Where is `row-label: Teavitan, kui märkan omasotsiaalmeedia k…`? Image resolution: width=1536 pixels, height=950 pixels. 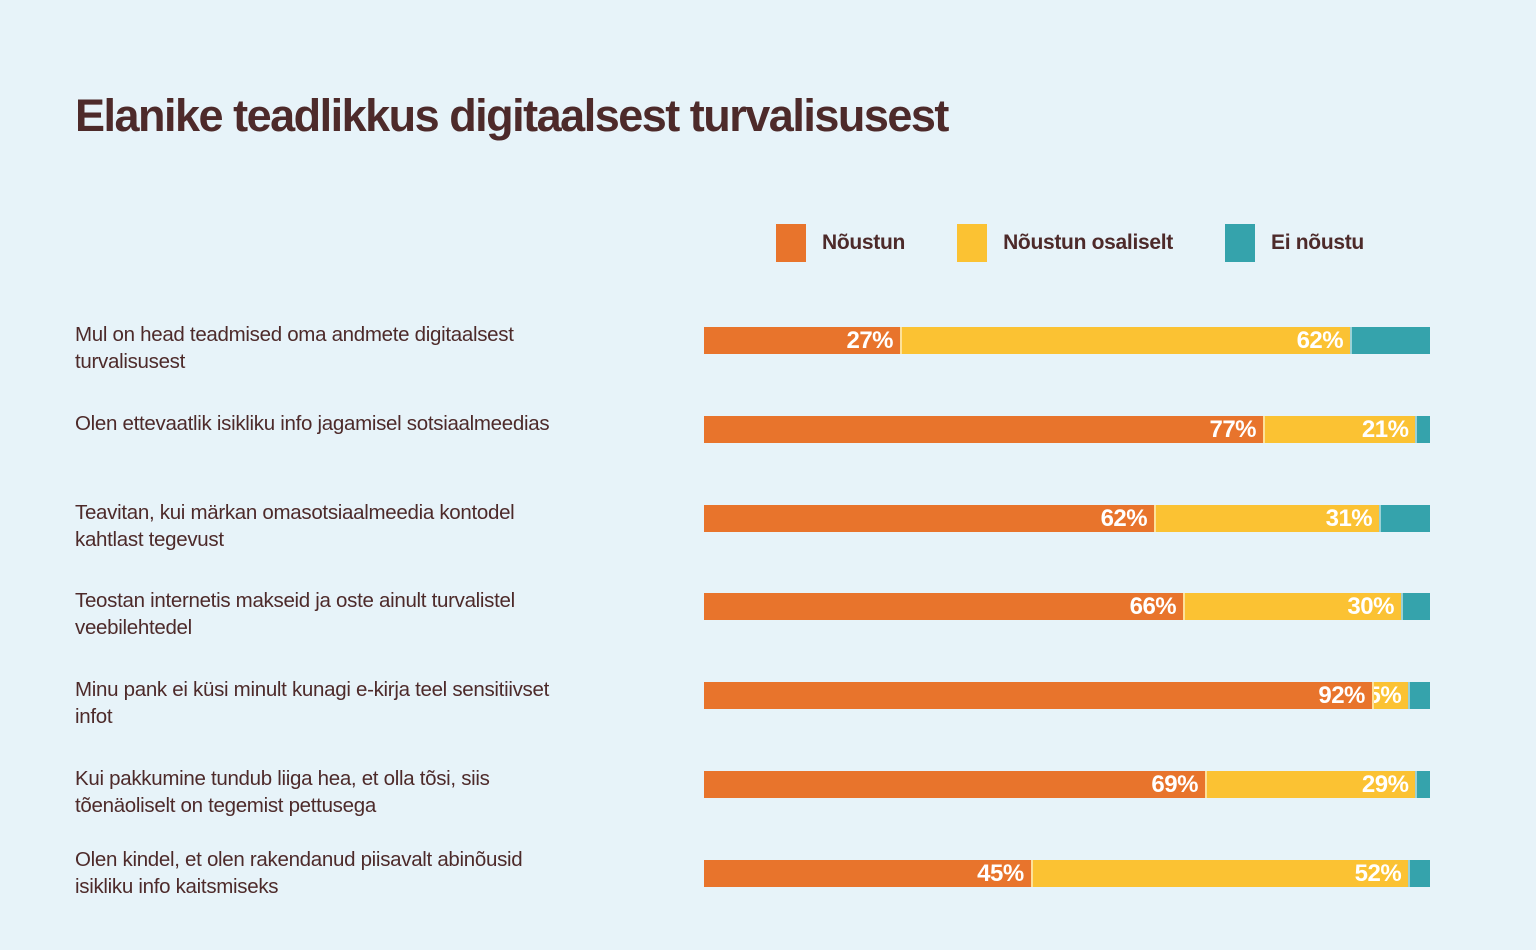 row-label: Teavitan, kui märkan omasotsiaalmeedia k… is located at coordinates (295, 525).